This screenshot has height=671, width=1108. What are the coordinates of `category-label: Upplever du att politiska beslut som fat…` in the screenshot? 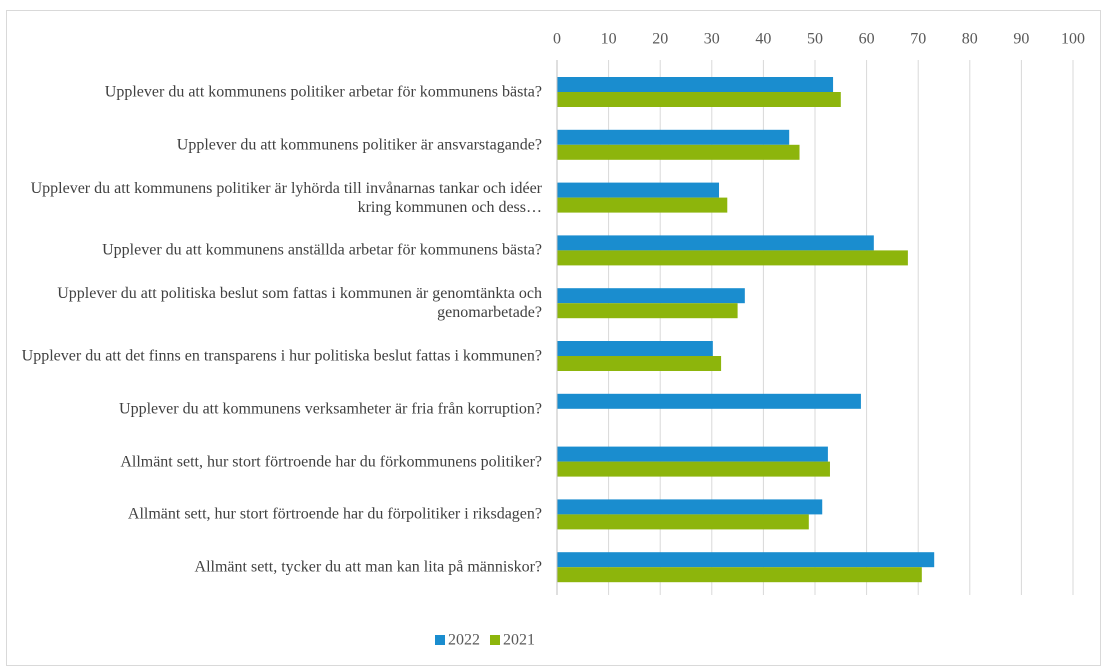 It's located at (299, 303).